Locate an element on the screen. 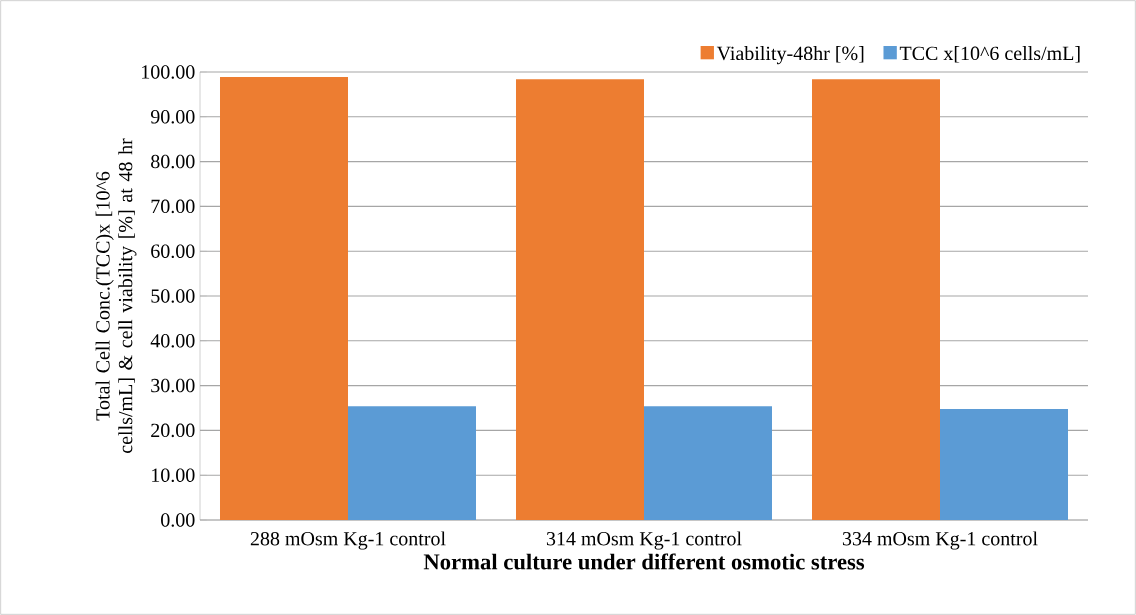  y-tick-label: 30.00 is located at coordinates (173, 385).